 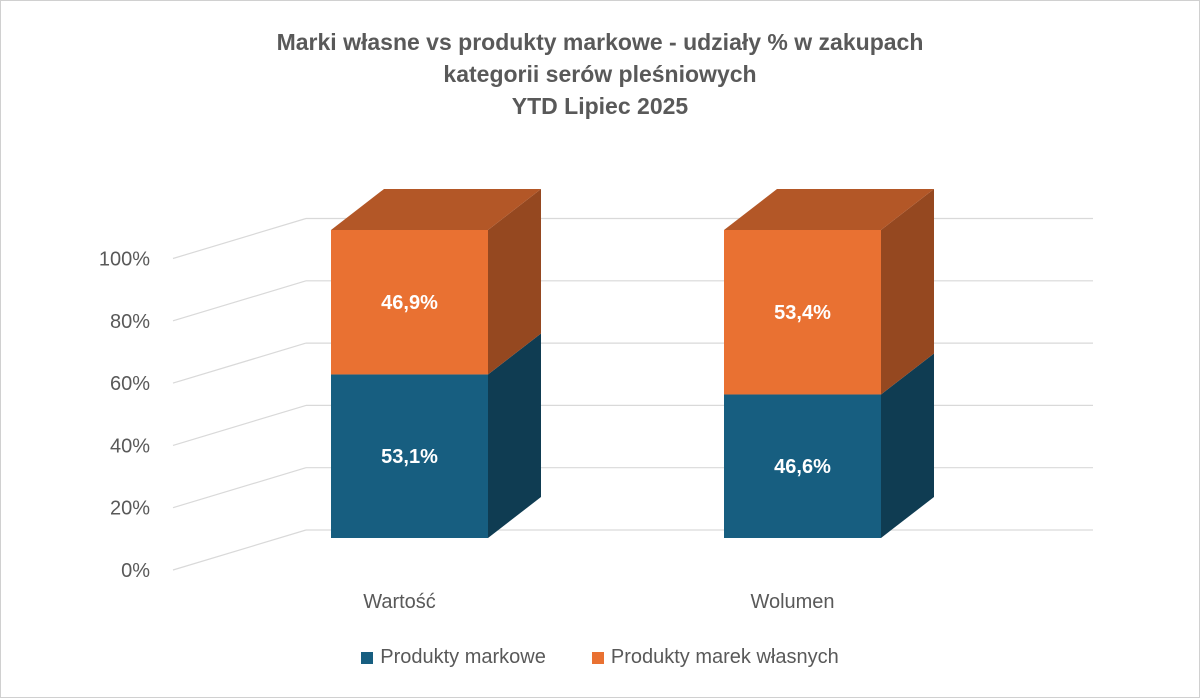 What do you see at coordinates (463, 657) in the screenshot?
I see `legend-label-markowe: Produkty markowe` at bounding box center [463, 657].